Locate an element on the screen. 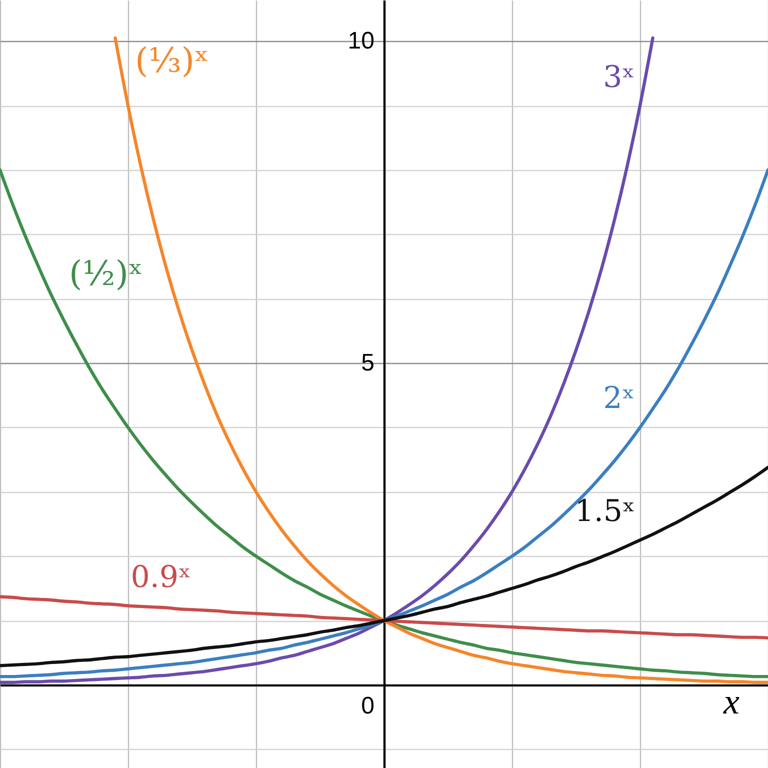  series-label: (½)ˣ is located at coordinates (106, 274).